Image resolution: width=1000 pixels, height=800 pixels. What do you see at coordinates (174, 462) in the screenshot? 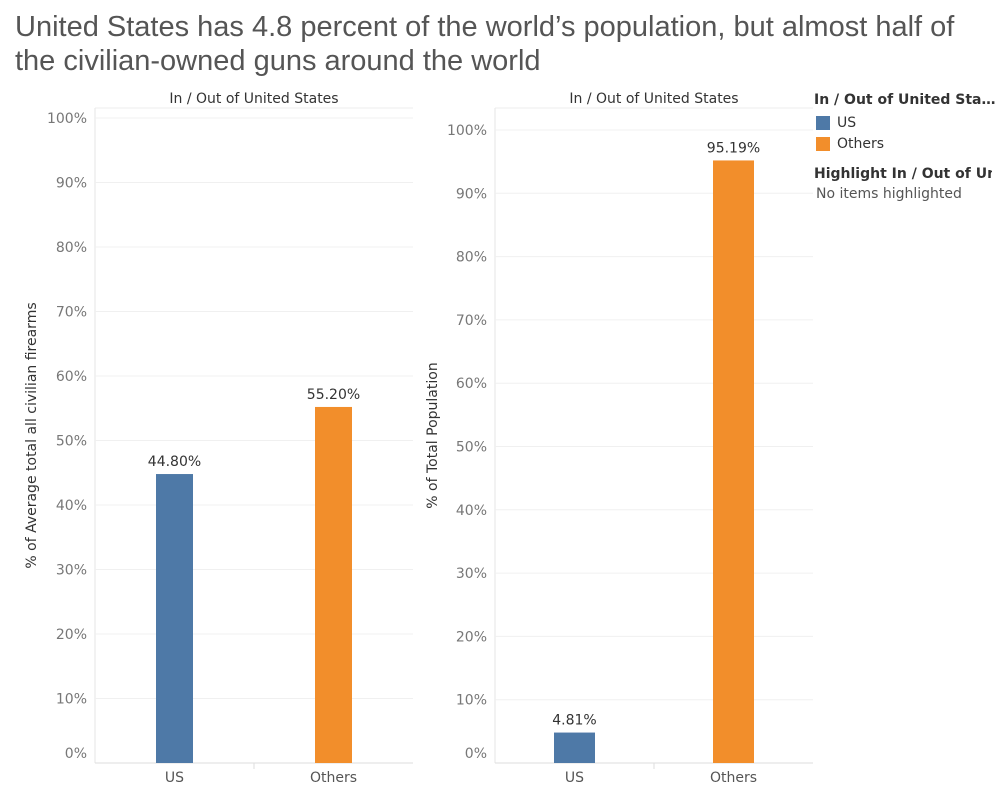
I see `bar-value-label: 44.80%` at bounding box center [174, 462].